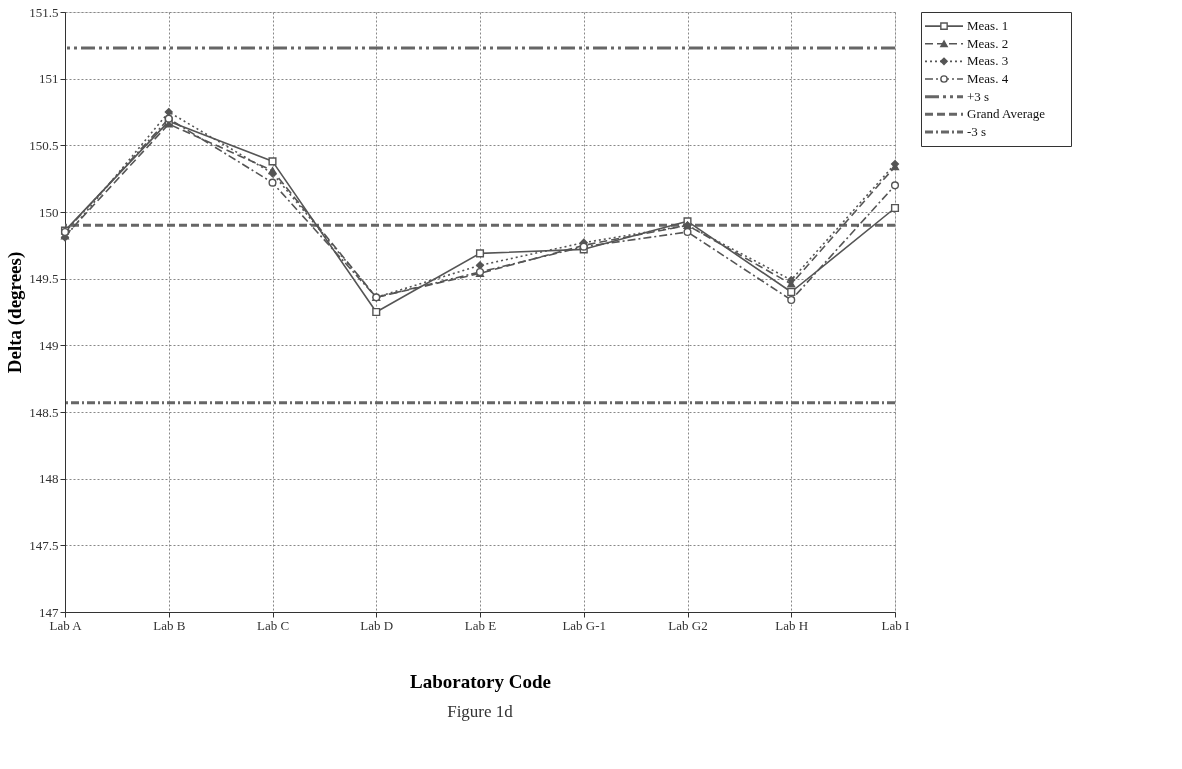 The height and width of the screenshot is (769, 1182). I want to click on x-tick-label: Lab E, so click(480, 625).